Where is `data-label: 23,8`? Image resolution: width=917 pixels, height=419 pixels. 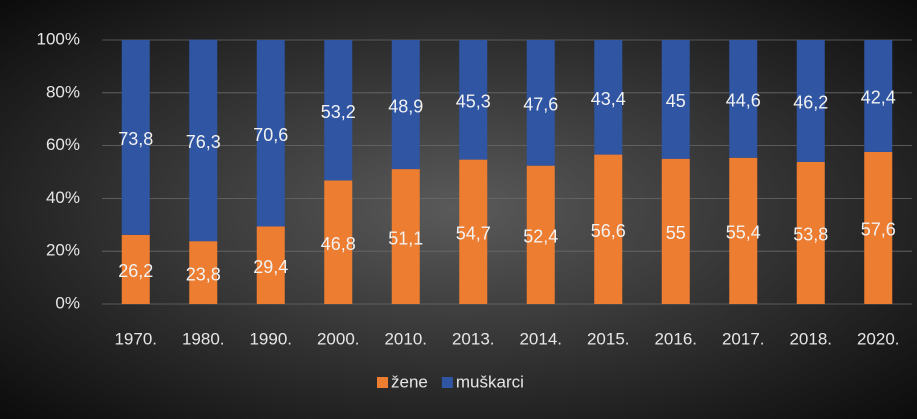
data-label: 23,8 is located at coordinates (203, 274).